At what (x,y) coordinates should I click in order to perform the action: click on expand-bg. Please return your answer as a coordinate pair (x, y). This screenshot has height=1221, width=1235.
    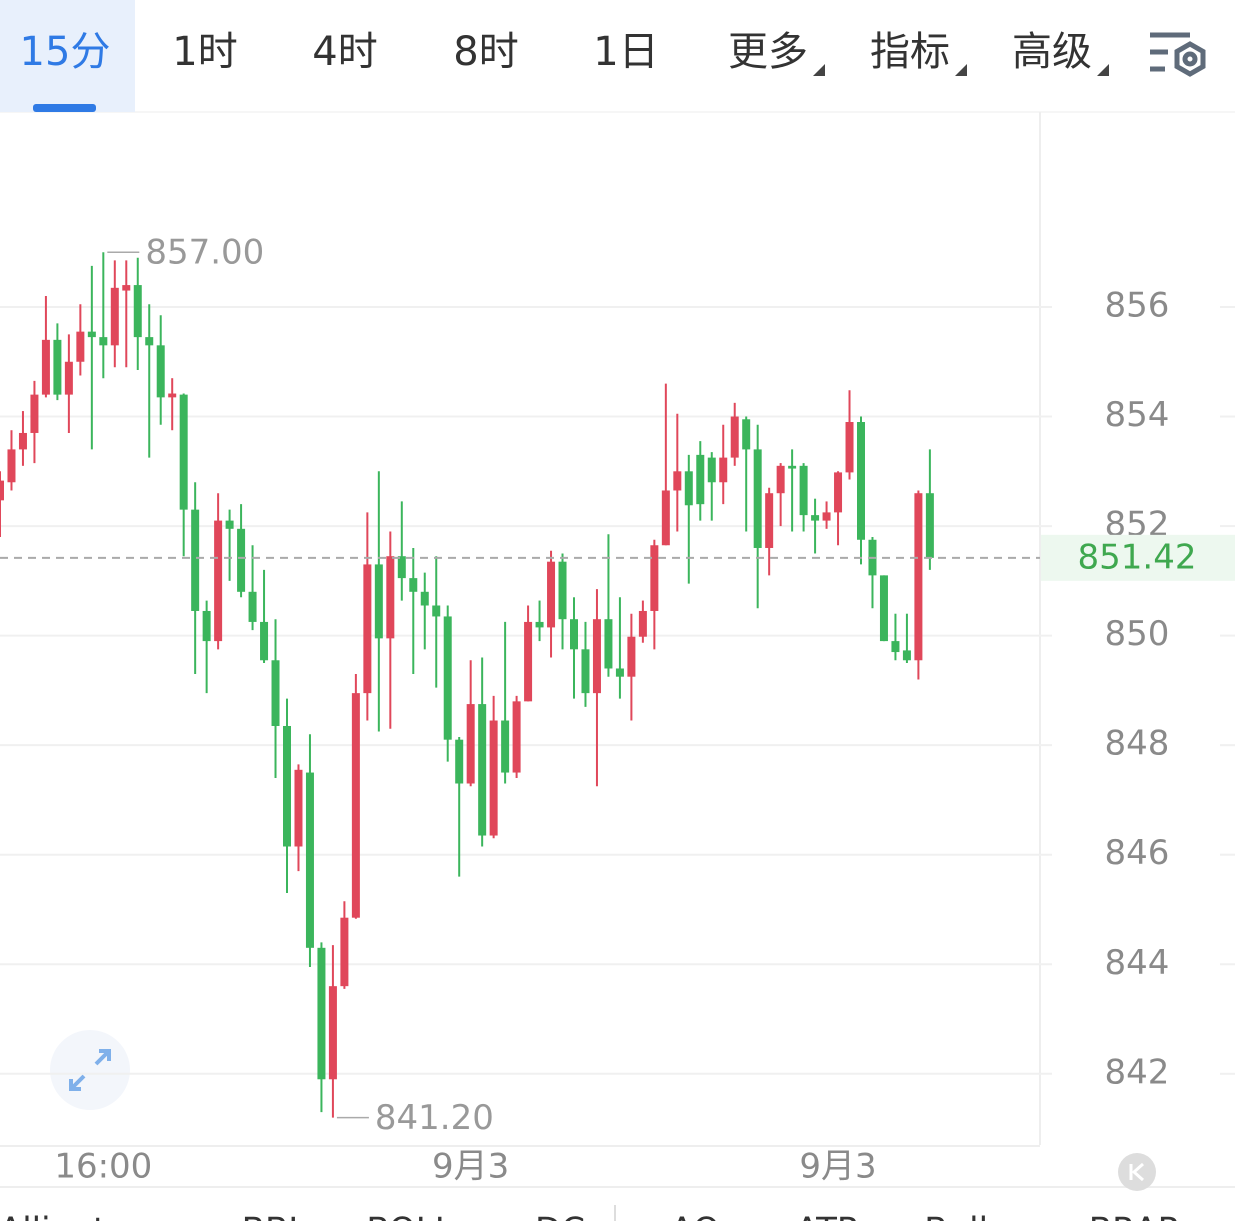
    Looking at the image, I should click on (90, 1070).